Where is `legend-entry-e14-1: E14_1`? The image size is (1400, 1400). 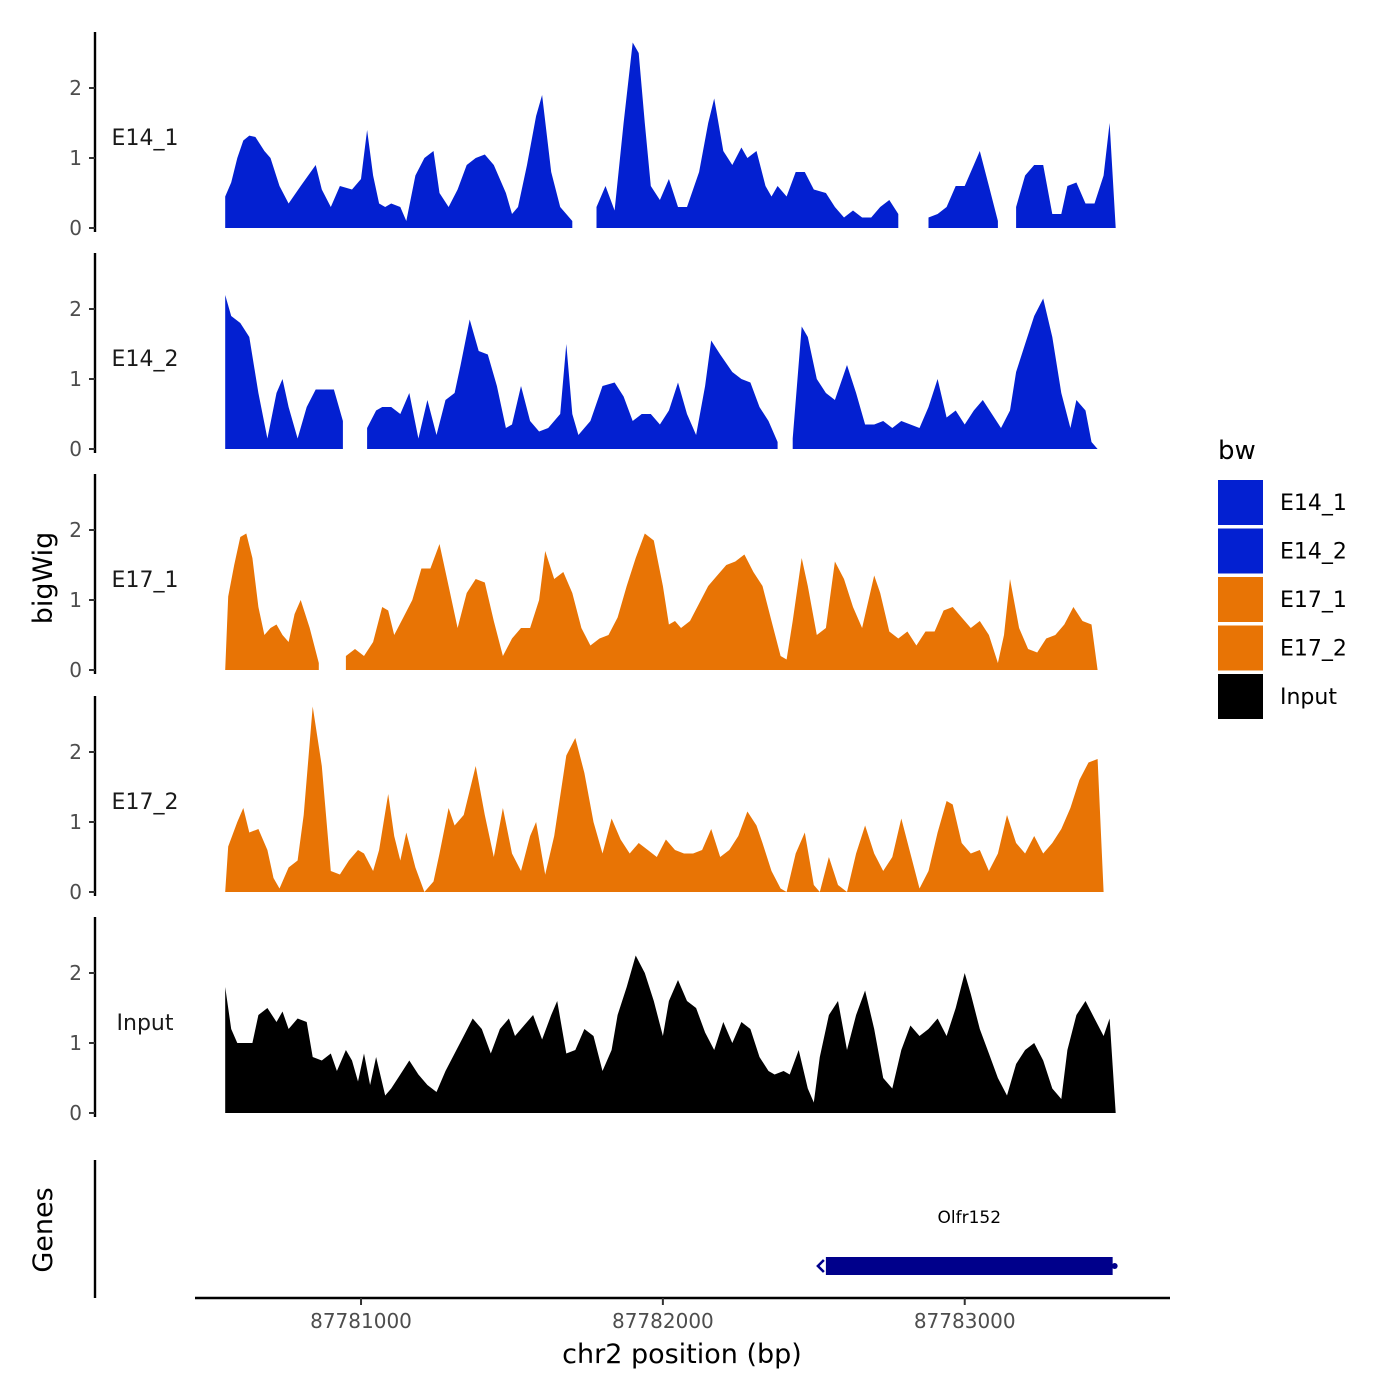
legend-entry-e14-1: E14_1 is located at coordinates (1282, 502).